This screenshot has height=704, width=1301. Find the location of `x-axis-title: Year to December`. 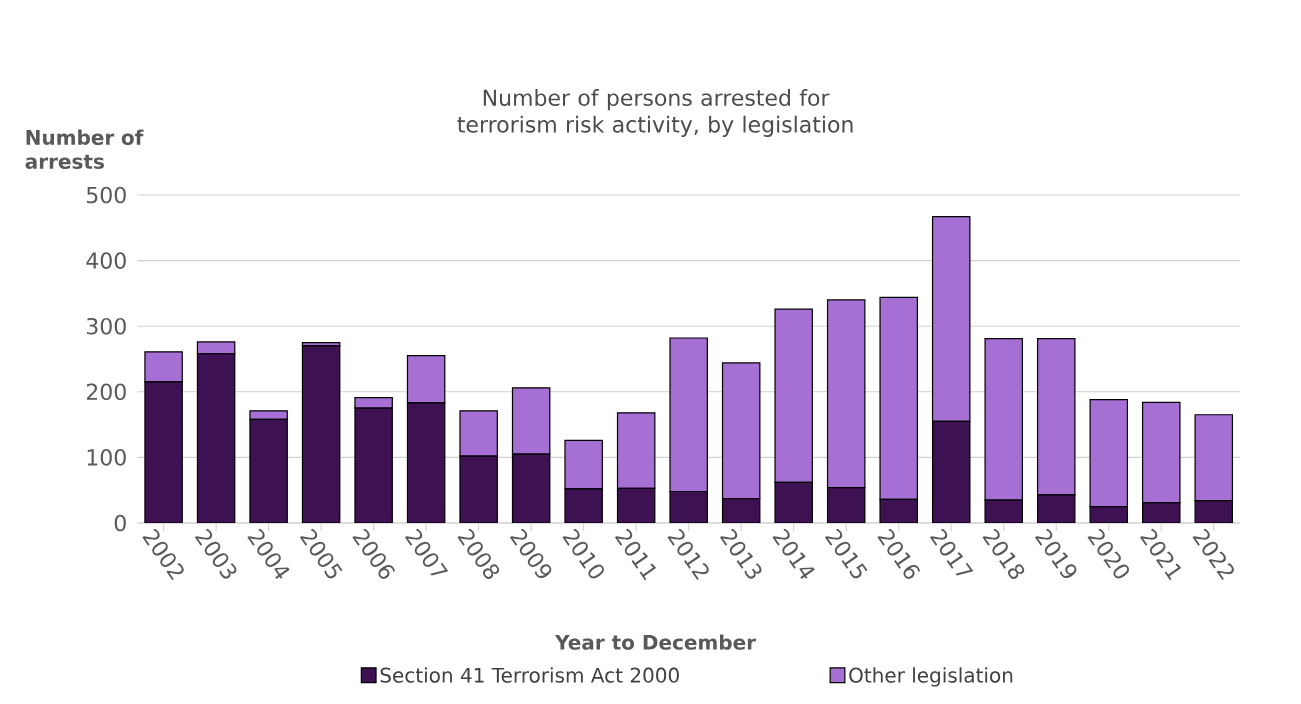

x-axis-title: Year to December is located at coordinates (655, 642).